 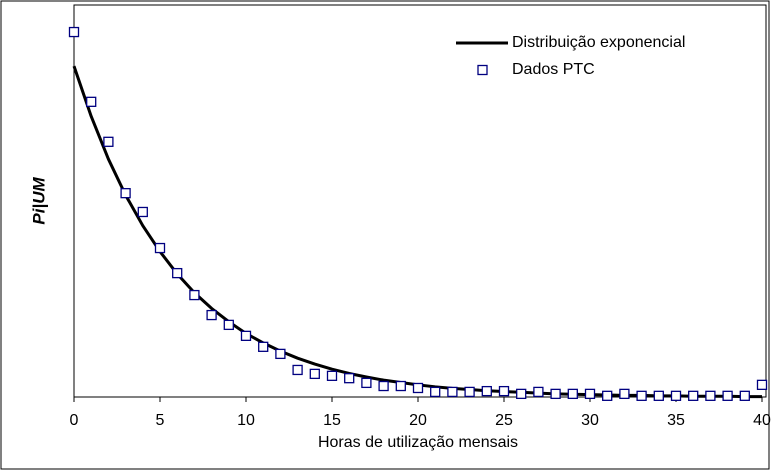 What do you see at coordinates (553, 69) in the screenshot?
I see `legend-label: Dados PTC` at bounding box center [553, 69].